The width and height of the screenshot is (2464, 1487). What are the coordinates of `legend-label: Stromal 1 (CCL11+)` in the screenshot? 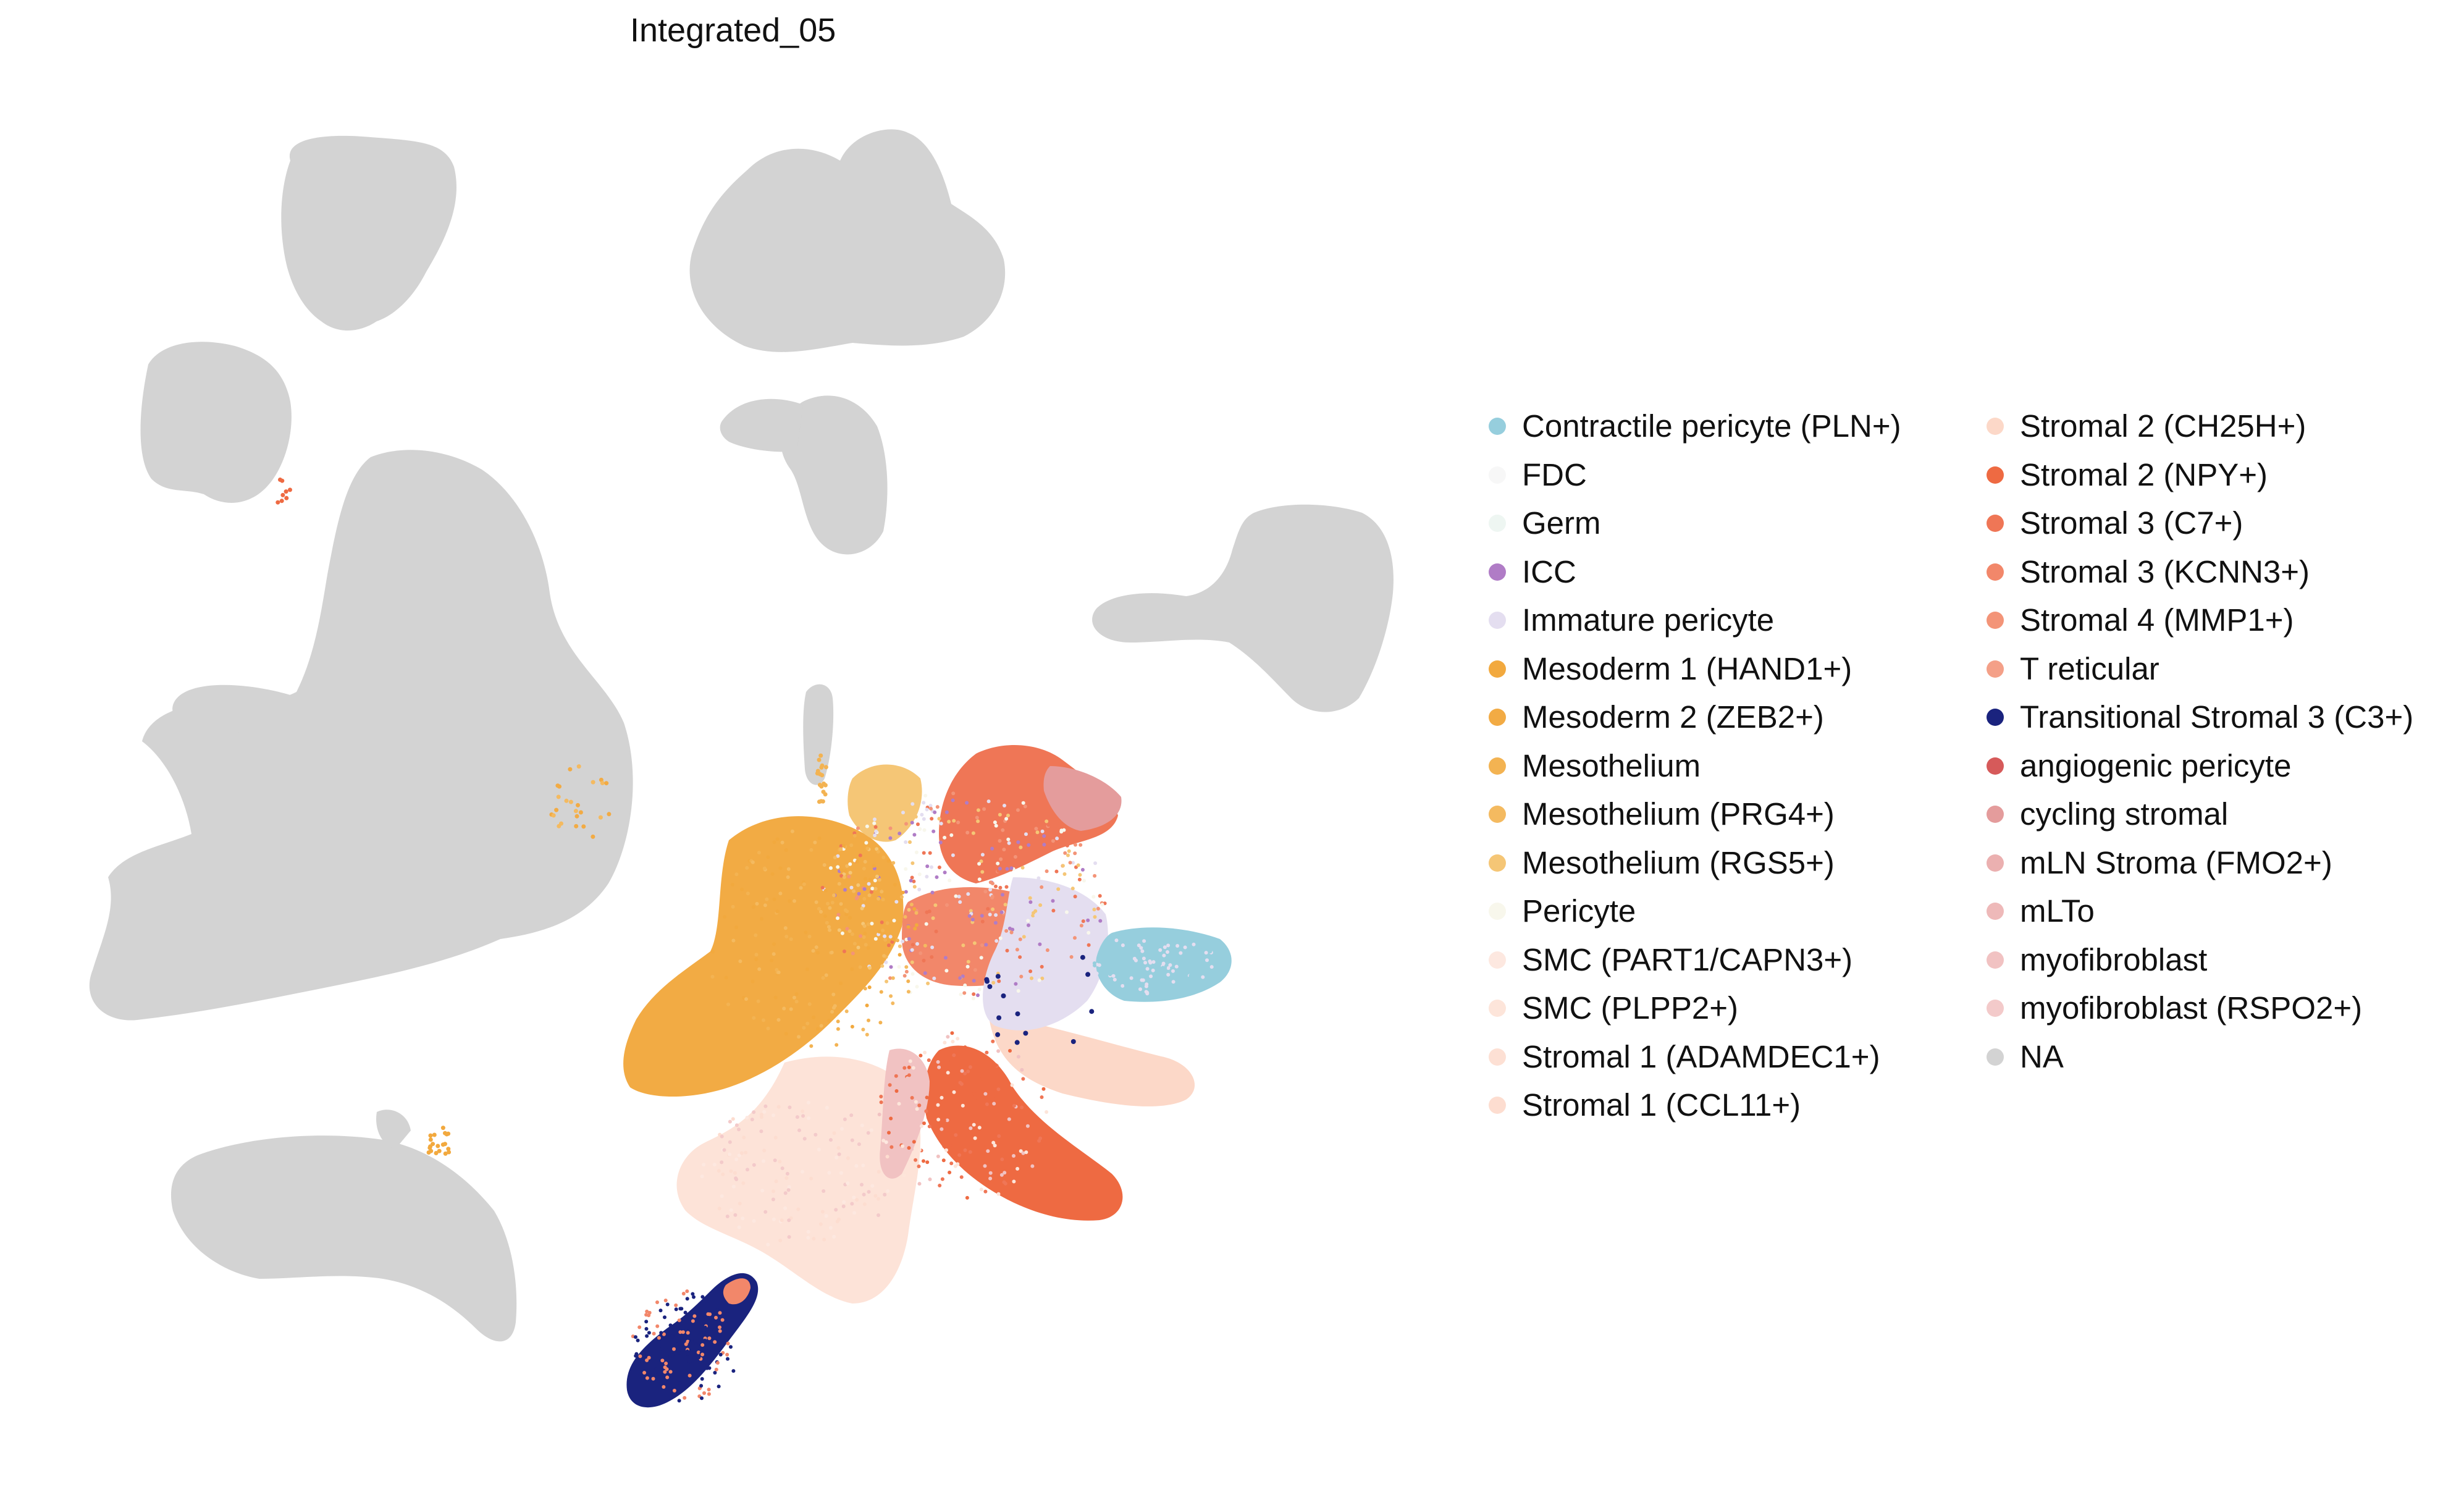 It's located at (1661, 1105).